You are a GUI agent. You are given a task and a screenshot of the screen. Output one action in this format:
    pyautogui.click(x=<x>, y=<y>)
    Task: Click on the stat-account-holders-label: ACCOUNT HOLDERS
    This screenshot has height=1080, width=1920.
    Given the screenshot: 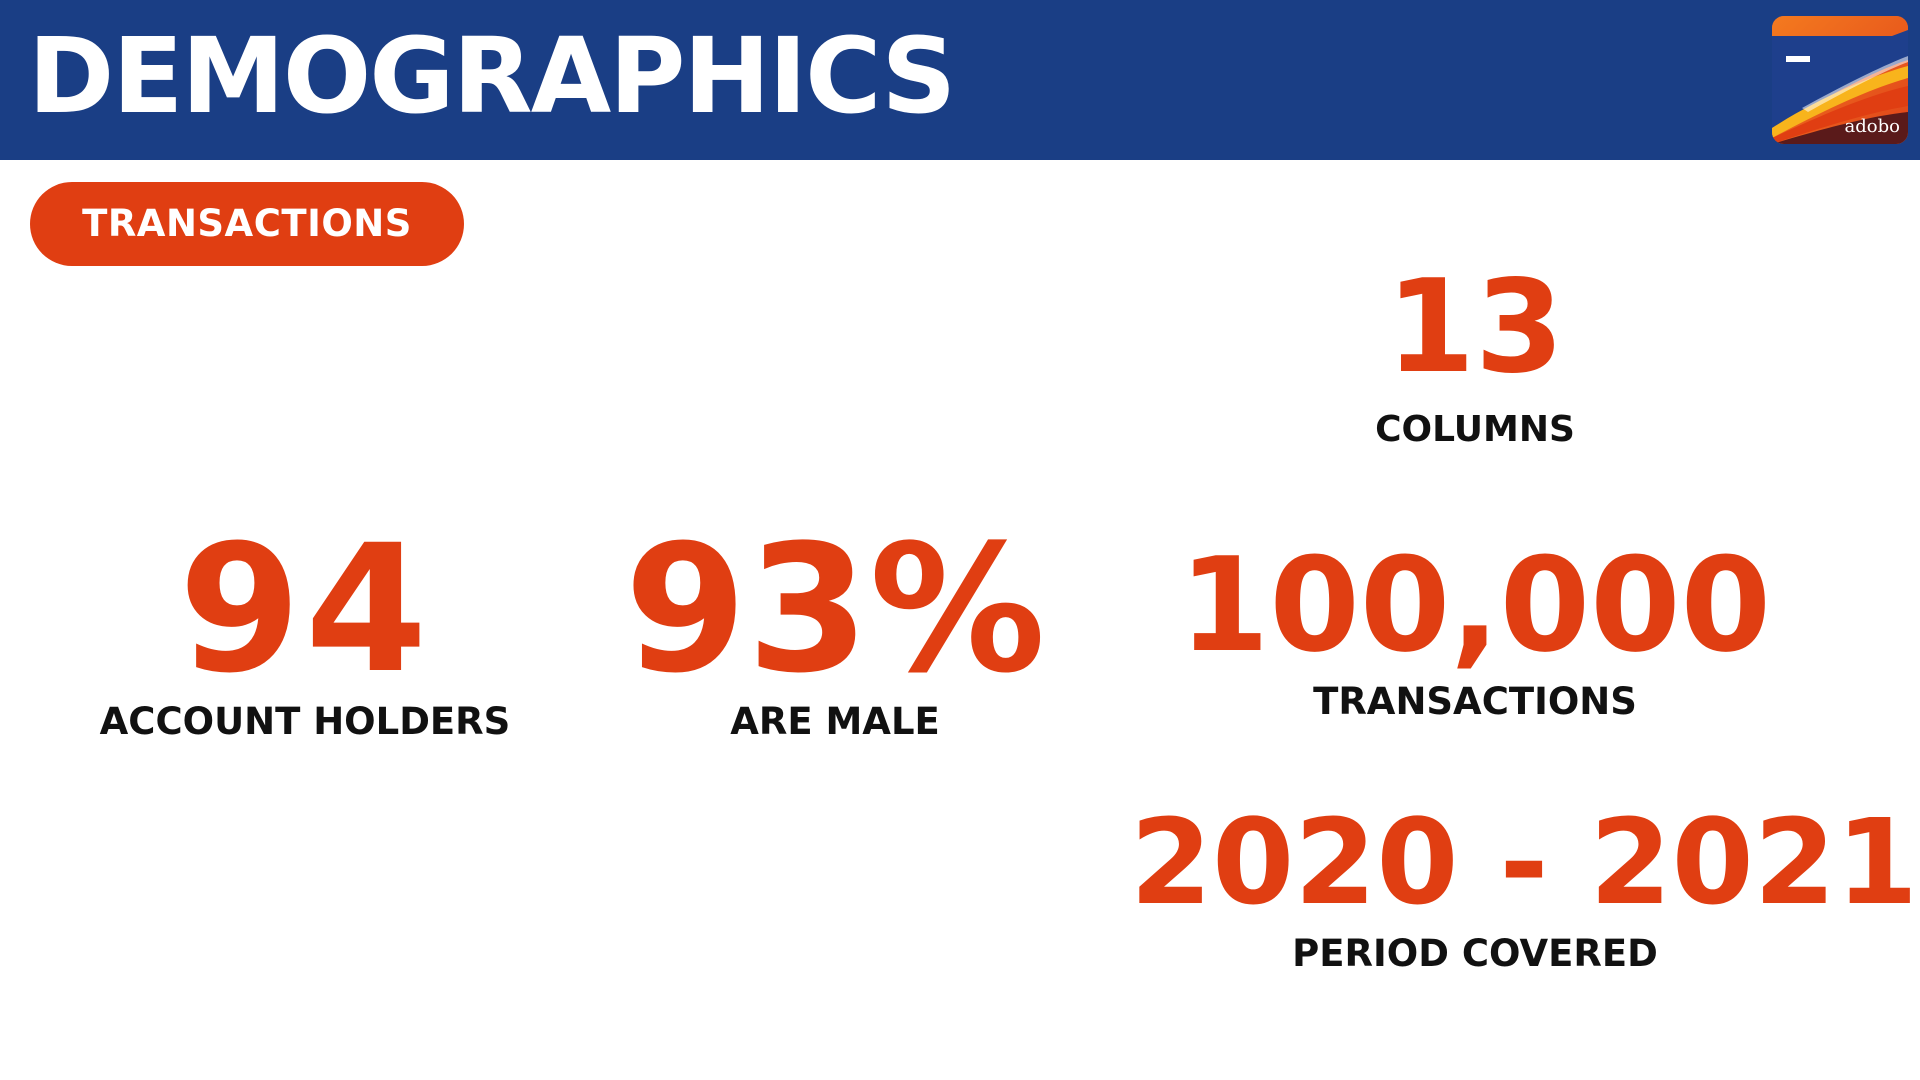 What is the action you would take?
    pyautogui.click(x=305, y=721)
    